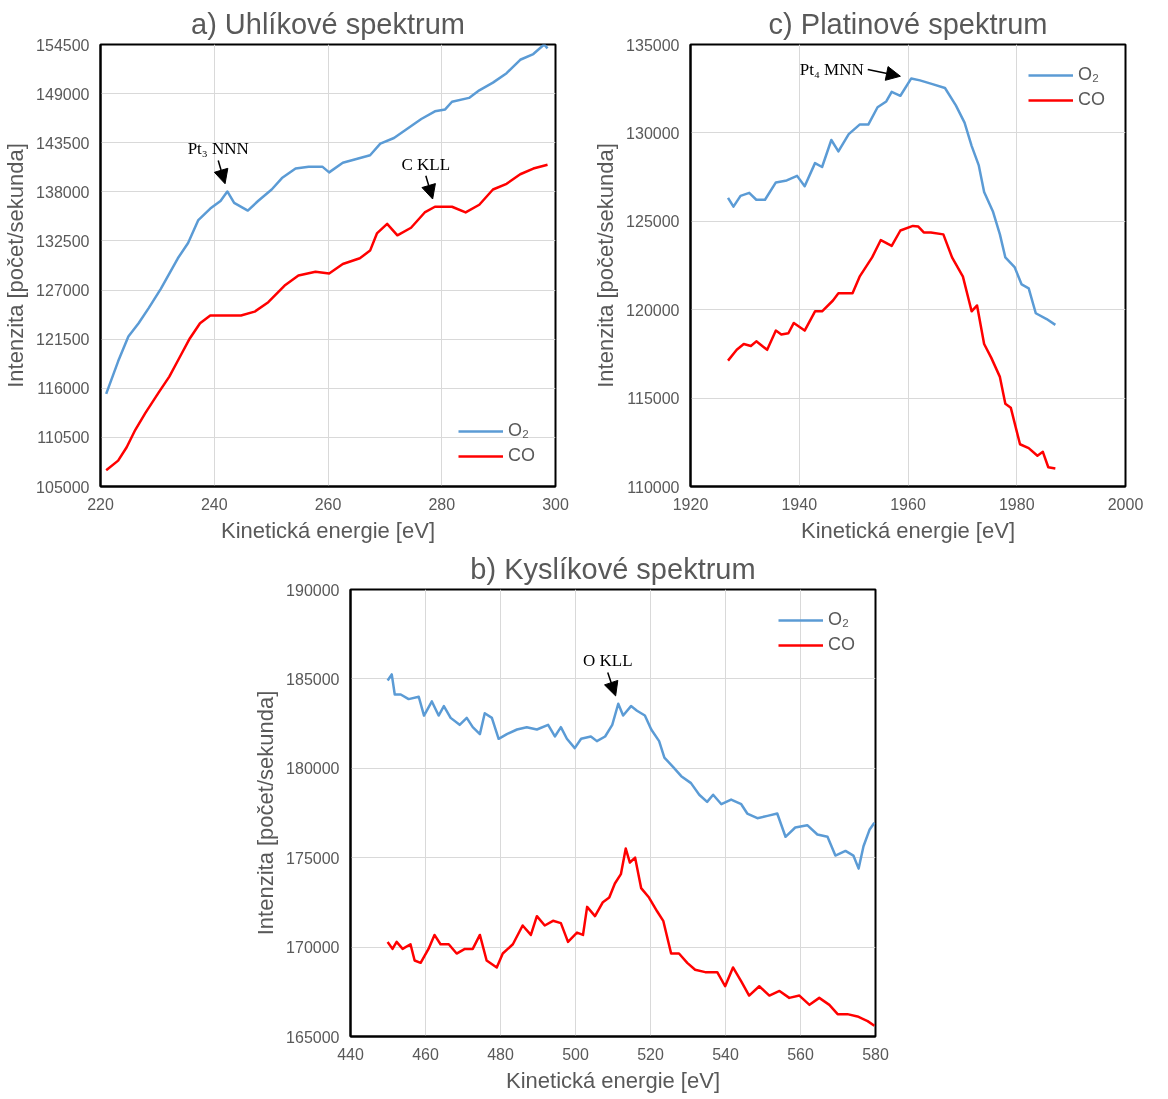  I want to click on y-tick-label: 135000, so click(653, 45).